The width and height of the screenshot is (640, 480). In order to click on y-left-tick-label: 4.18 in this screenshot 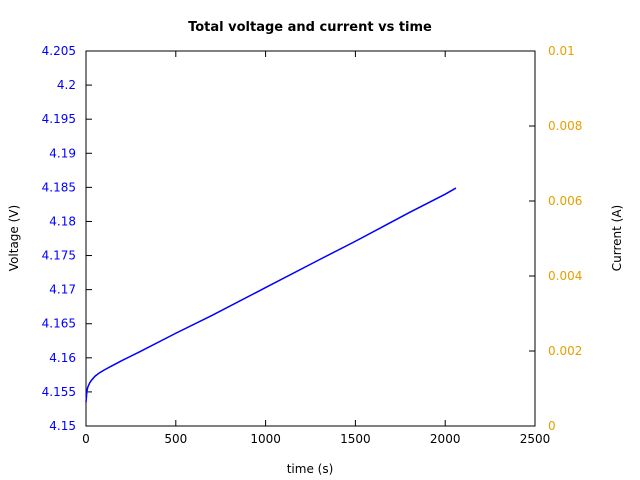, I will do `click(62, 221)`.